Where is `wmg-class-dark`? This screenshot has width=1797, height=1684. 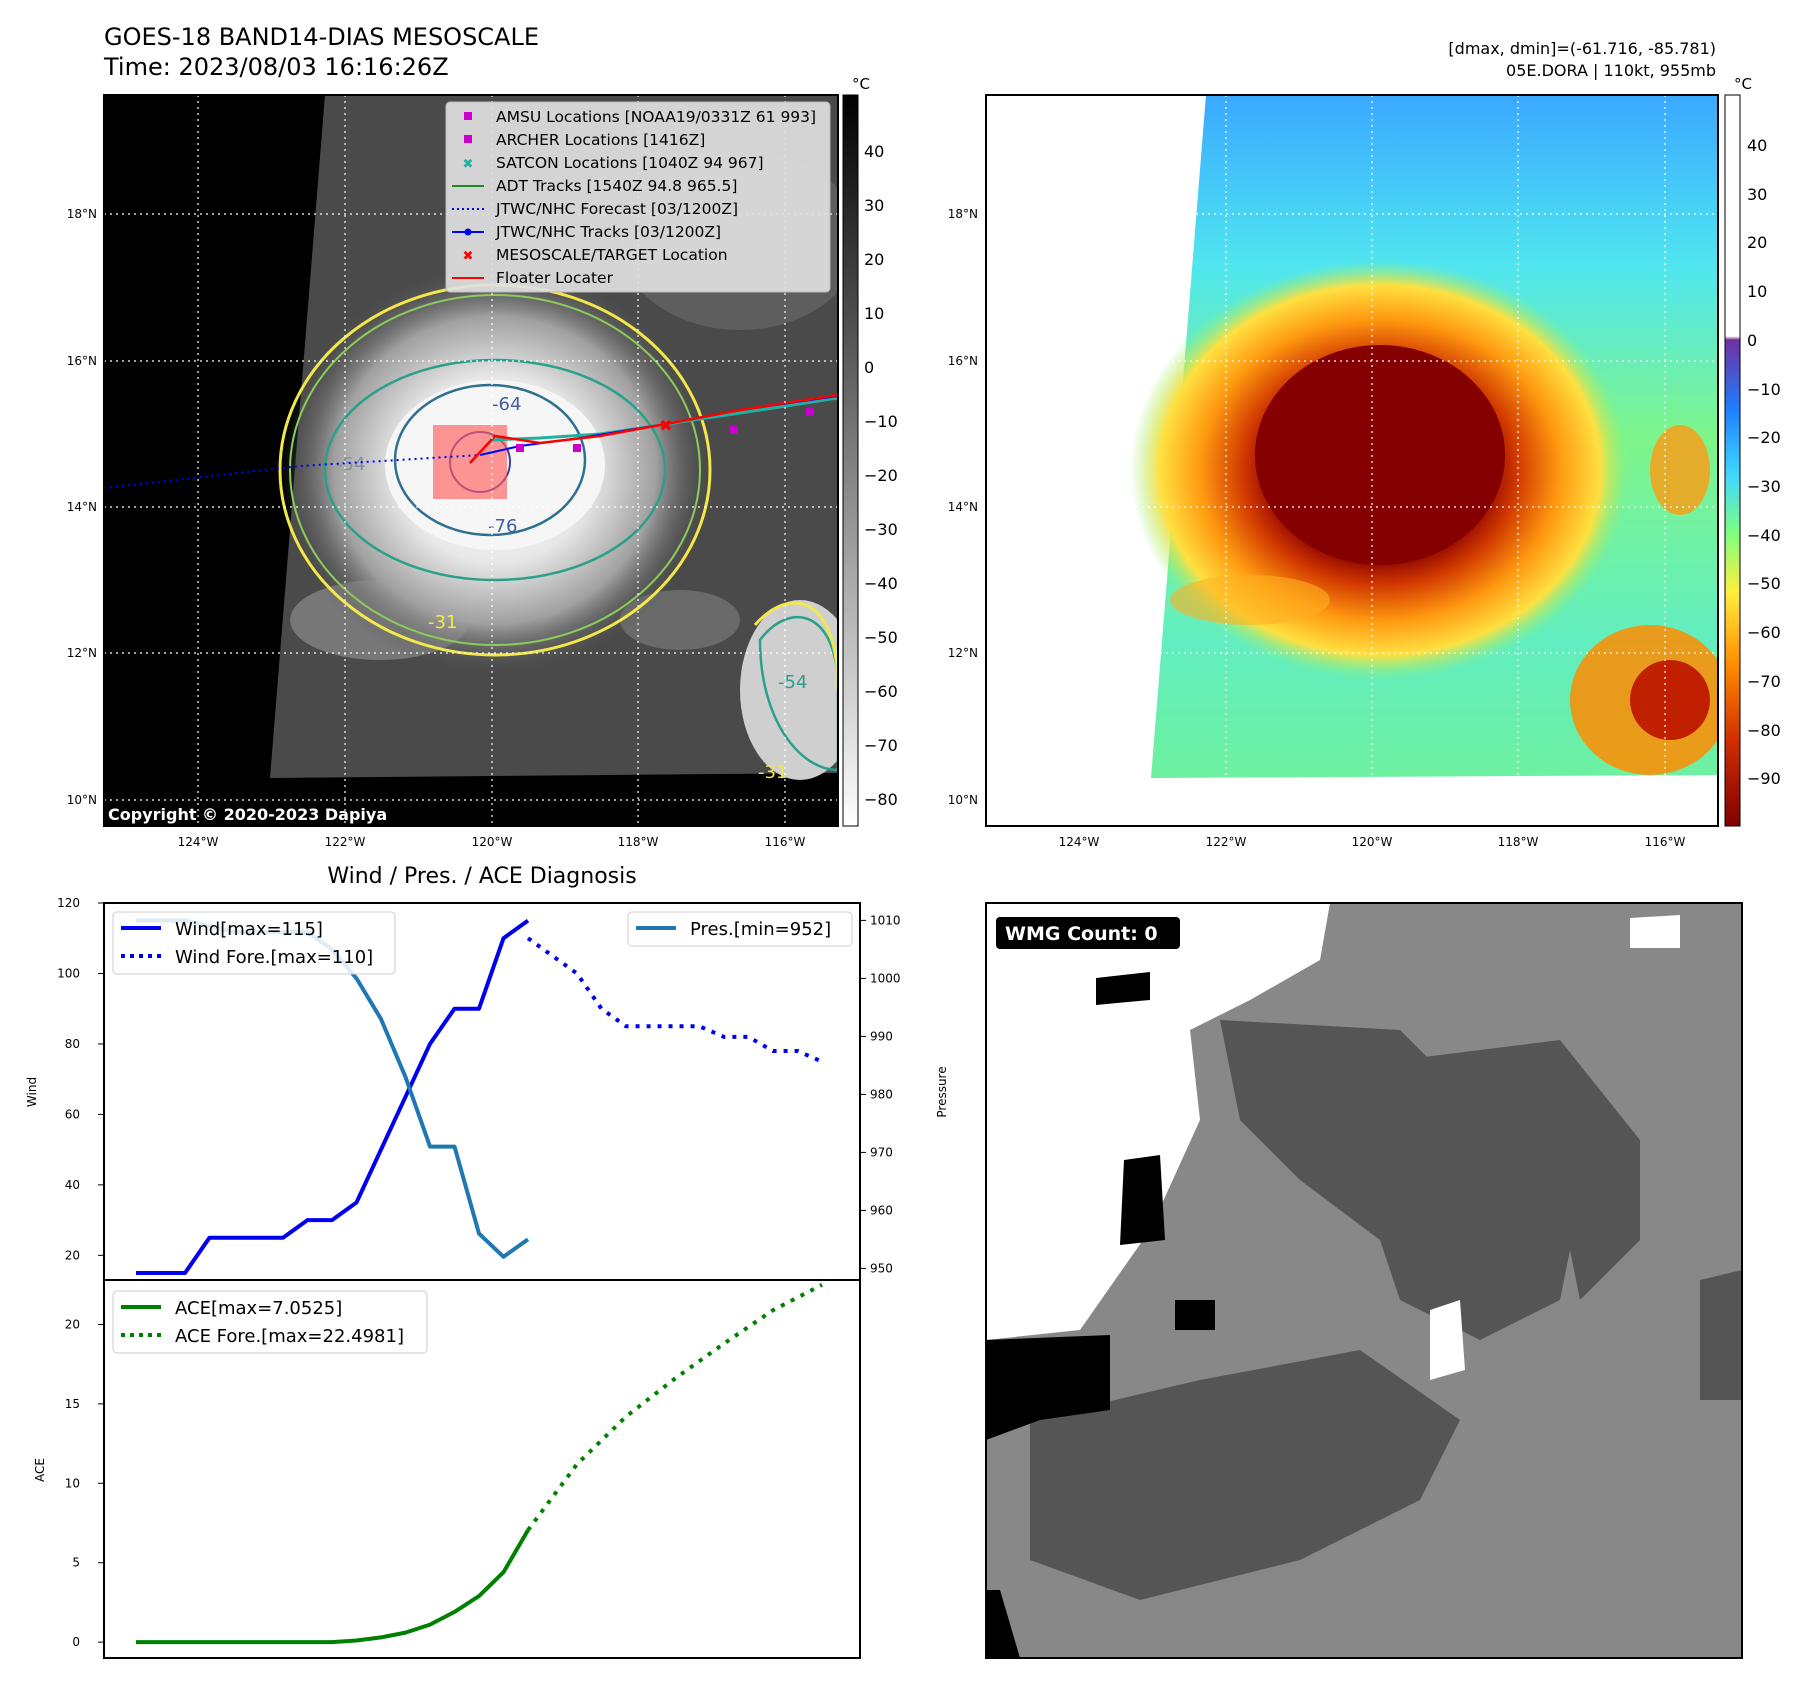
wmg-class-dark is located at coordinates (1400, 1180).